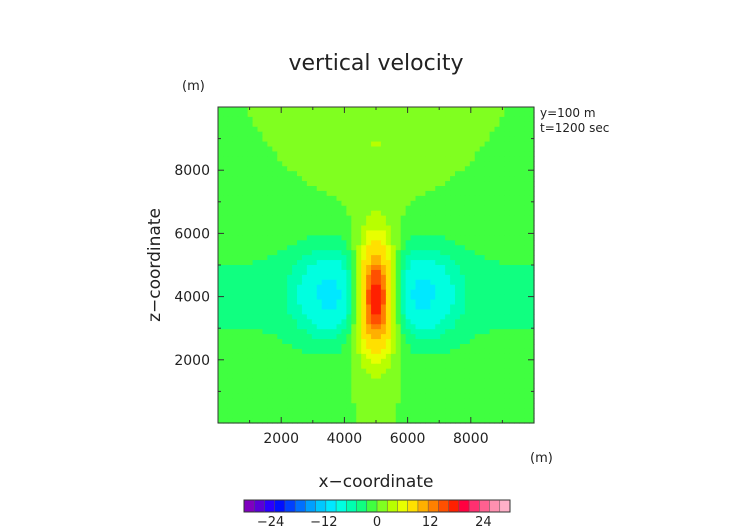 This screenshot has height=532, width=752. Describe the element at coordinates (192, 171) in the screenshot. I see `y-tick-label: 8000` at that location.